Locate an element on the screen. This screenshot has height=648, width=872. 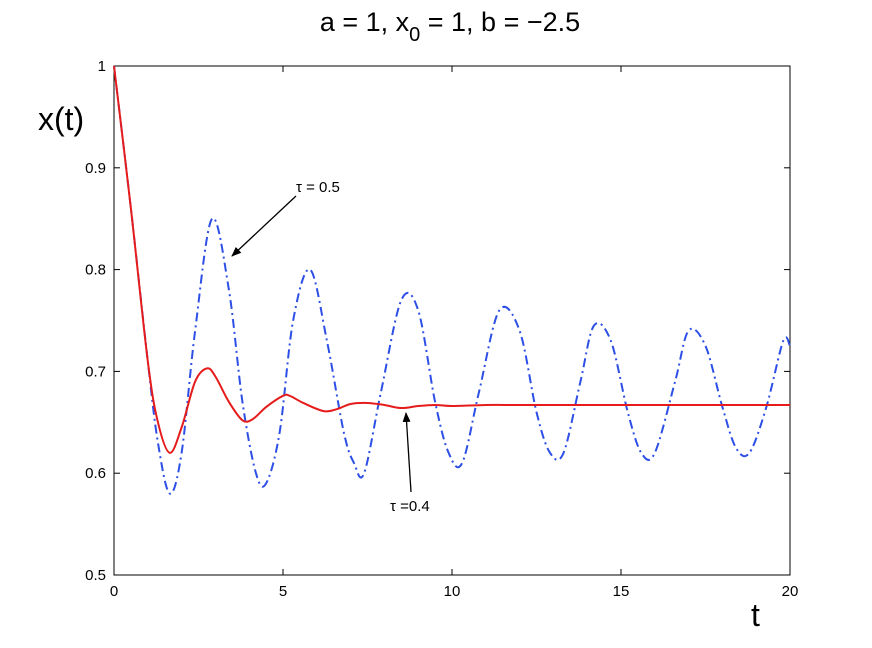
x-tick-label-0: 0 is located at coordinates (114, 591).